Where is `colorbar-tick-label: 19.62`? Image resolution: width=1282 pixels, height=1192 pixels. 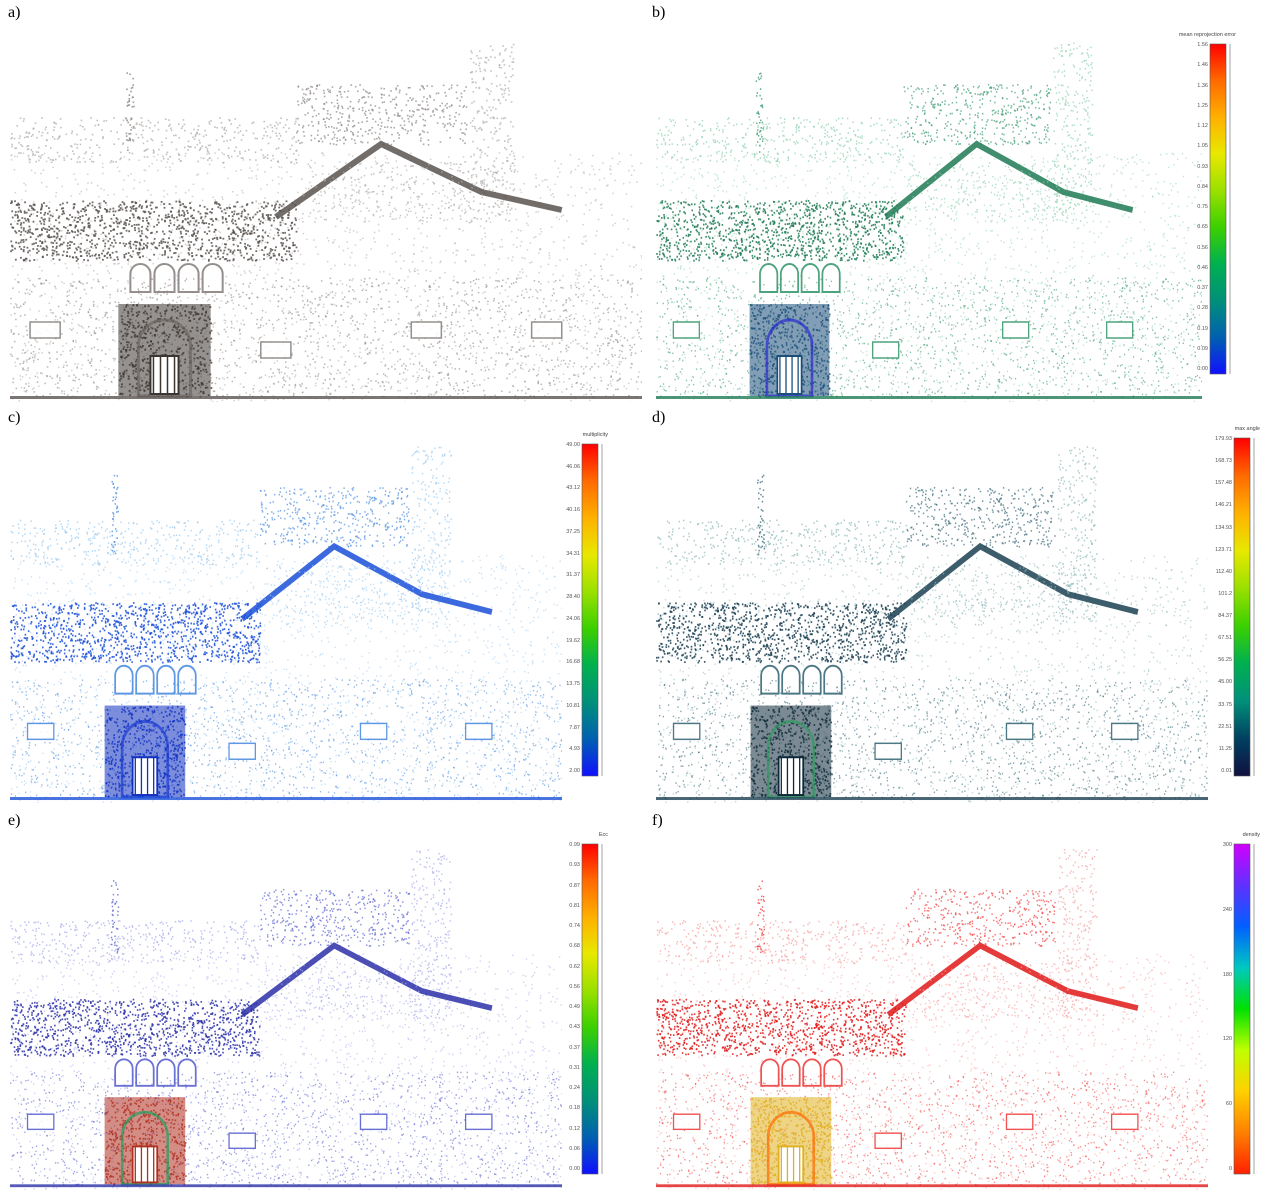
colorbar-tick-label: 19.62 is located at coordinates (568, 641).